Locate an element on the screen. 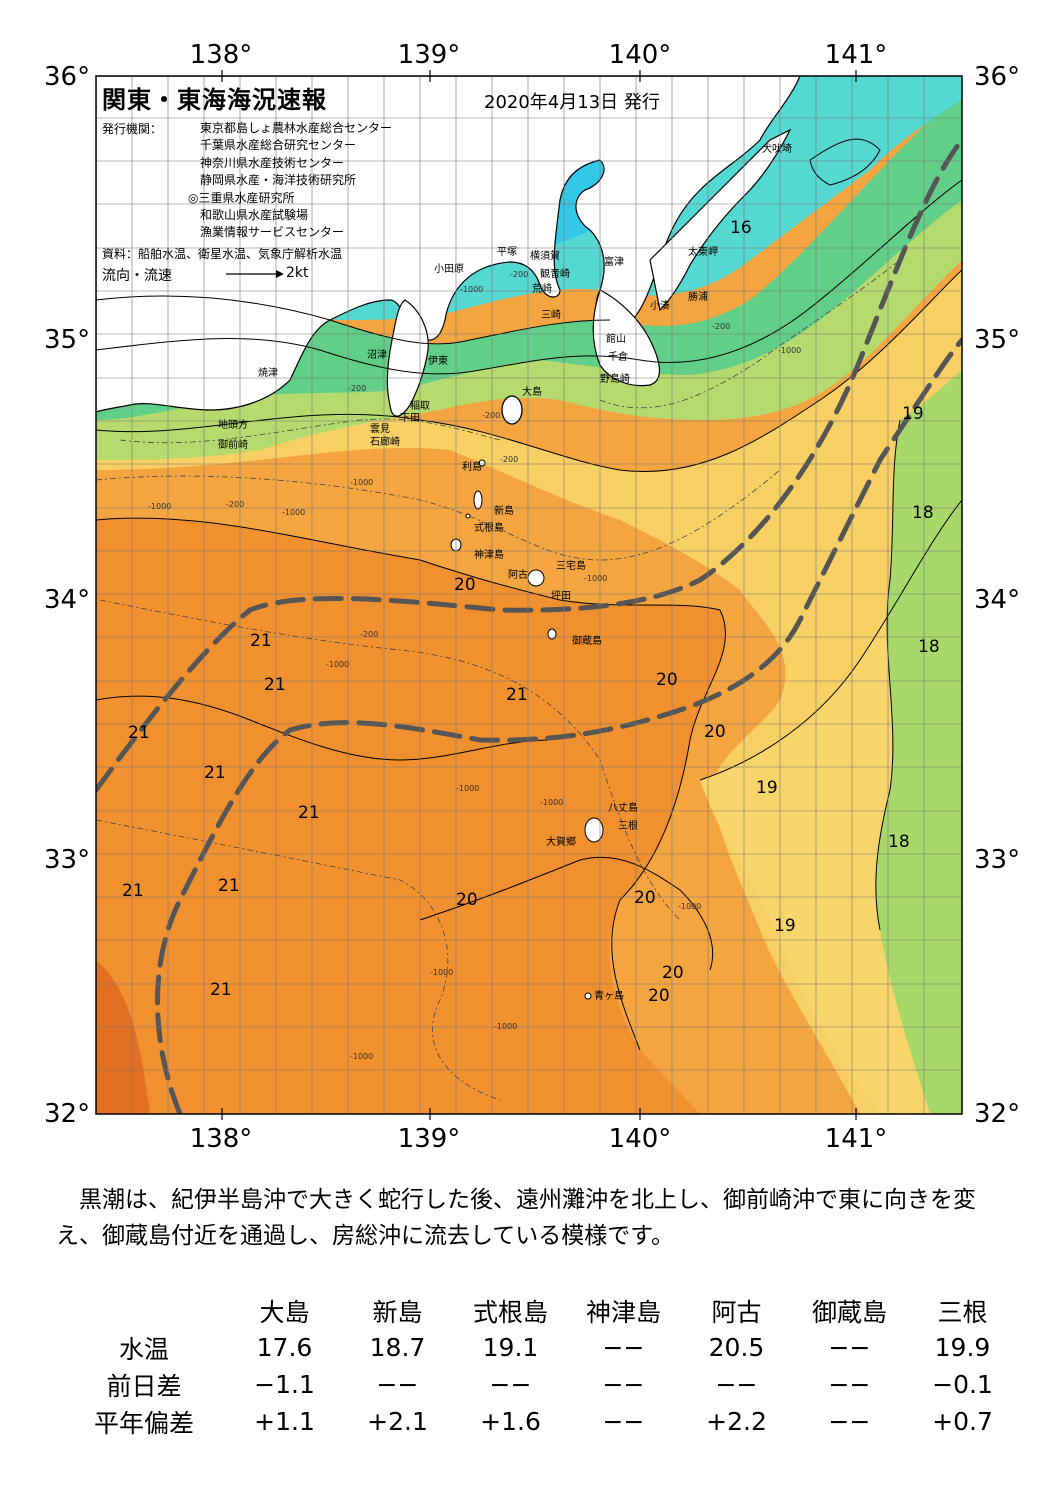 This screenshot has height=1503, width=1064. place-label: 神津島 is located at coordinates (489, 555).